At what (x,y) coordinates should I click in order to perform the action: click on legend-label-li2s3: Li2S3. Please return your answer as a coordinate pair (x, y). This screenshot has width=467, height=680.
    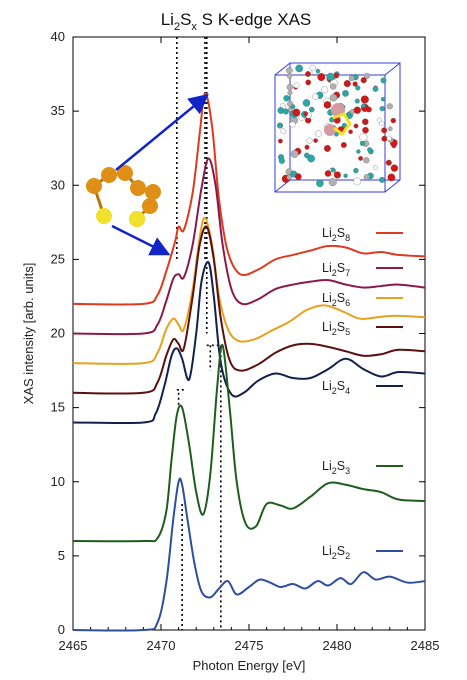
    Looking at the image, I should click on (336, 467).